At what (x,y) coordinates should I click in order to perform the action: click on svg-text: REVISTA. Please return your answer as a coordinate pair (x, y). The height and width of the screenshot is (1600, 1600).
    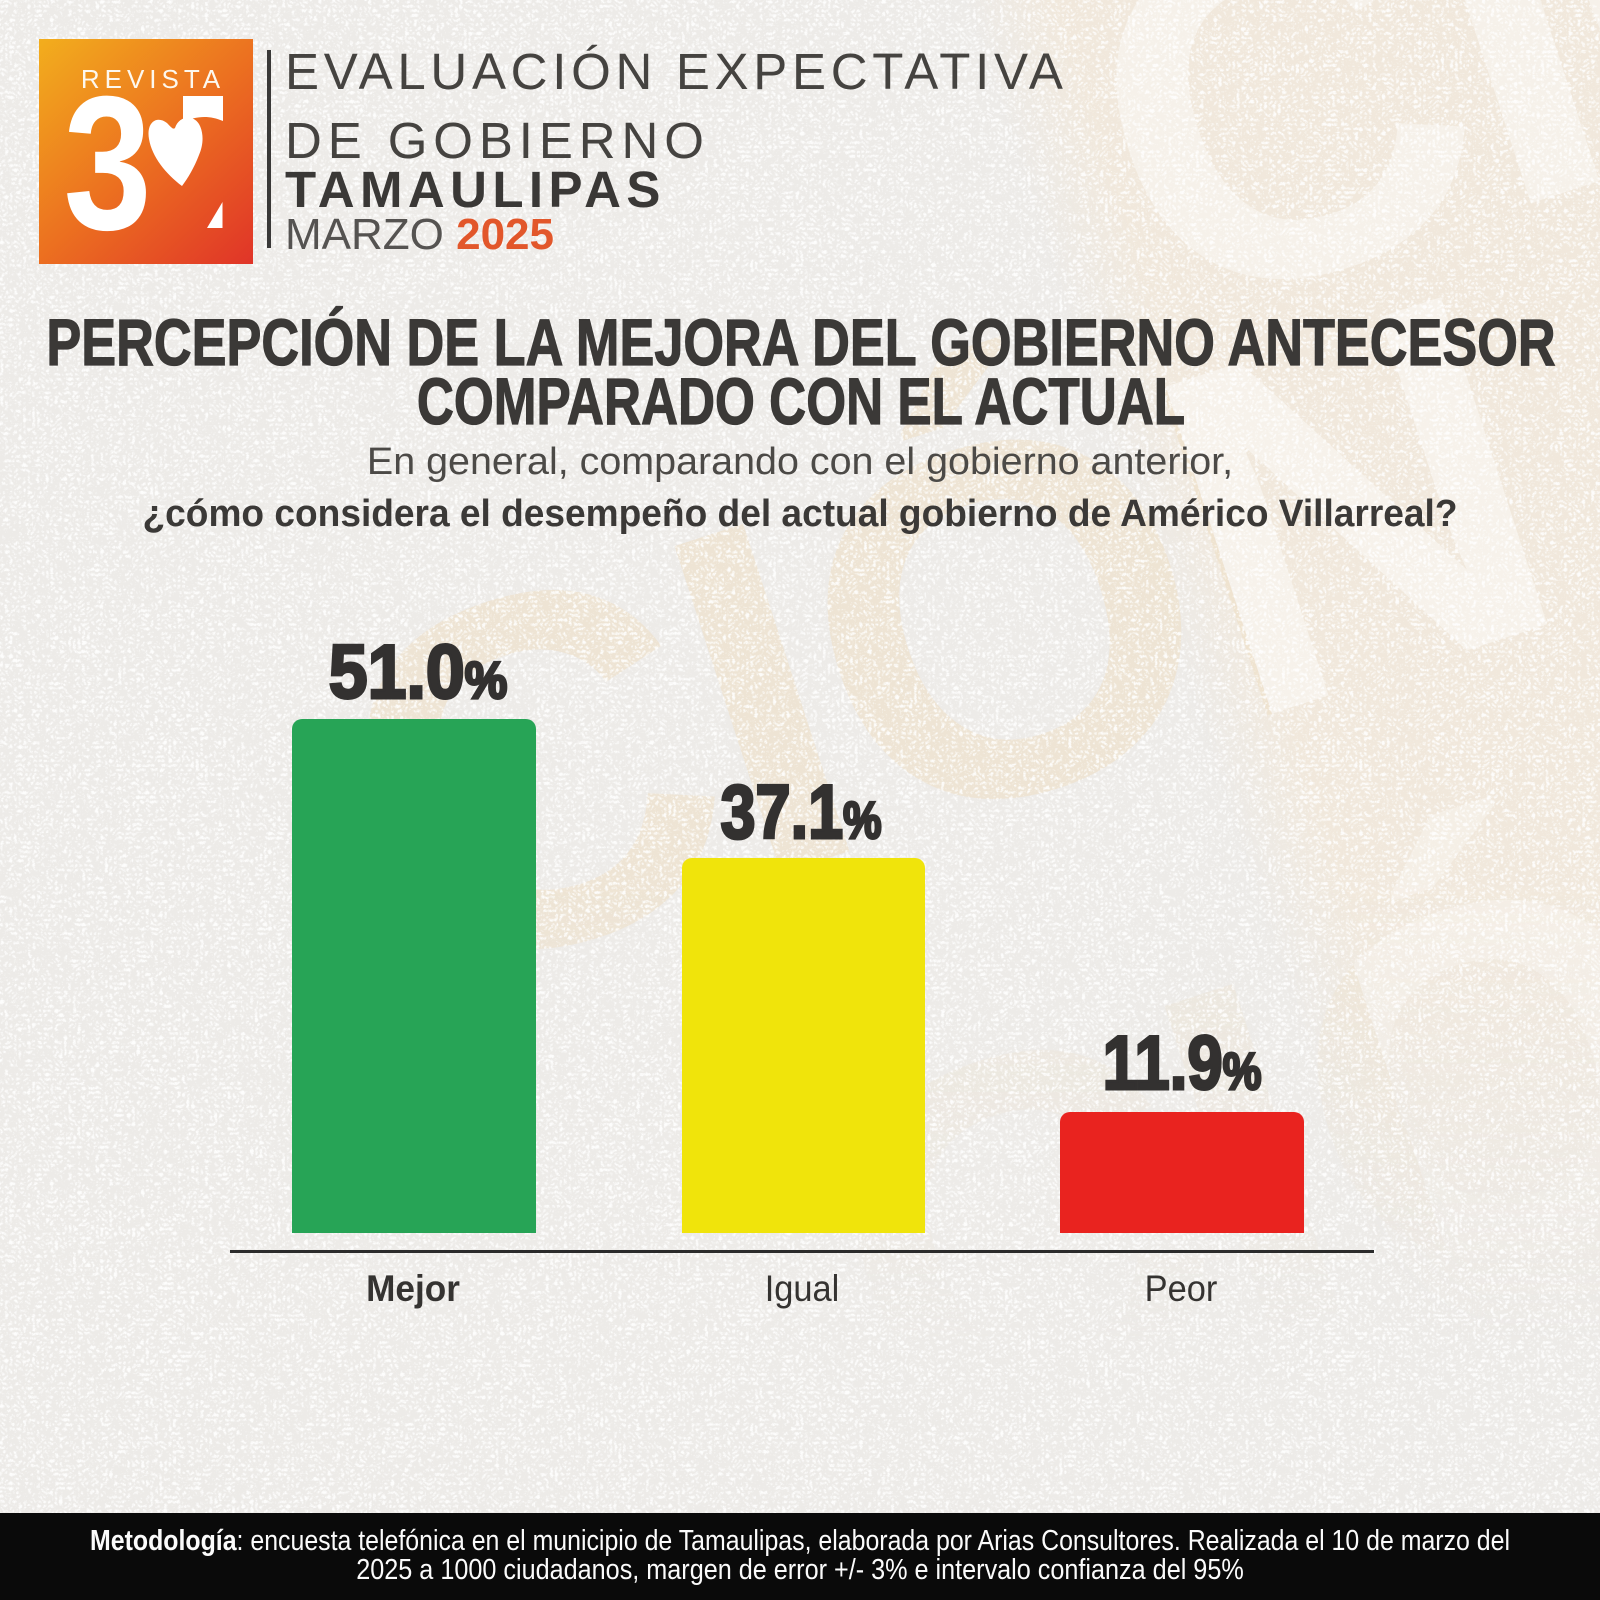
    Looking at the image, I should click on (153, 79).